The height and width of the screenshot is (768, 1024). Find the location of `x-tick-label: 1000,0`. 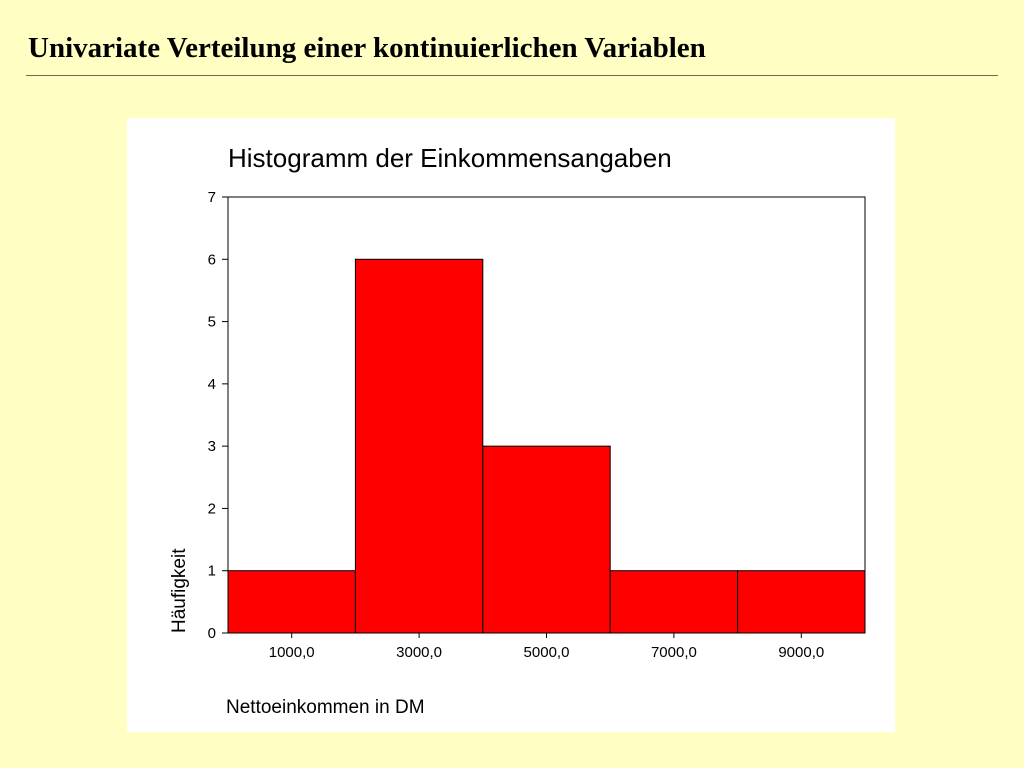

x-tick-label: 1000,0 is located at coordinates (292, 652).